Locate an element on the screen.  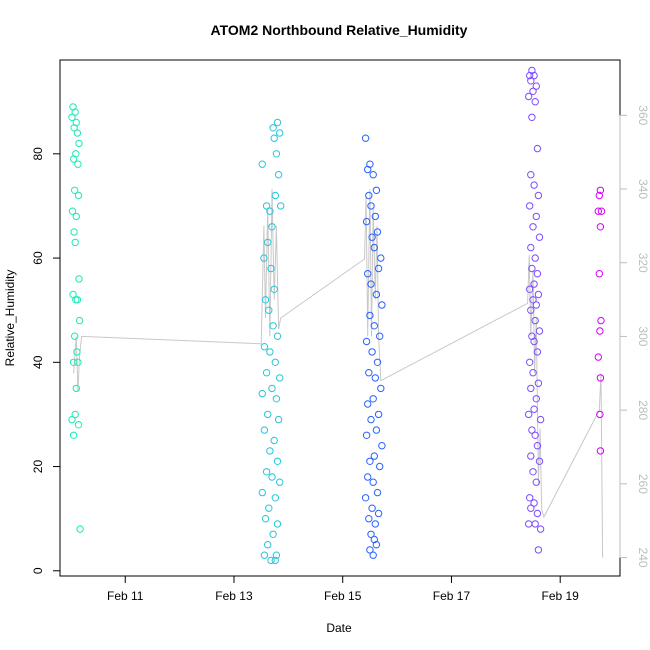
y2-tick-label: 320 is located at coordinates (643, 263).